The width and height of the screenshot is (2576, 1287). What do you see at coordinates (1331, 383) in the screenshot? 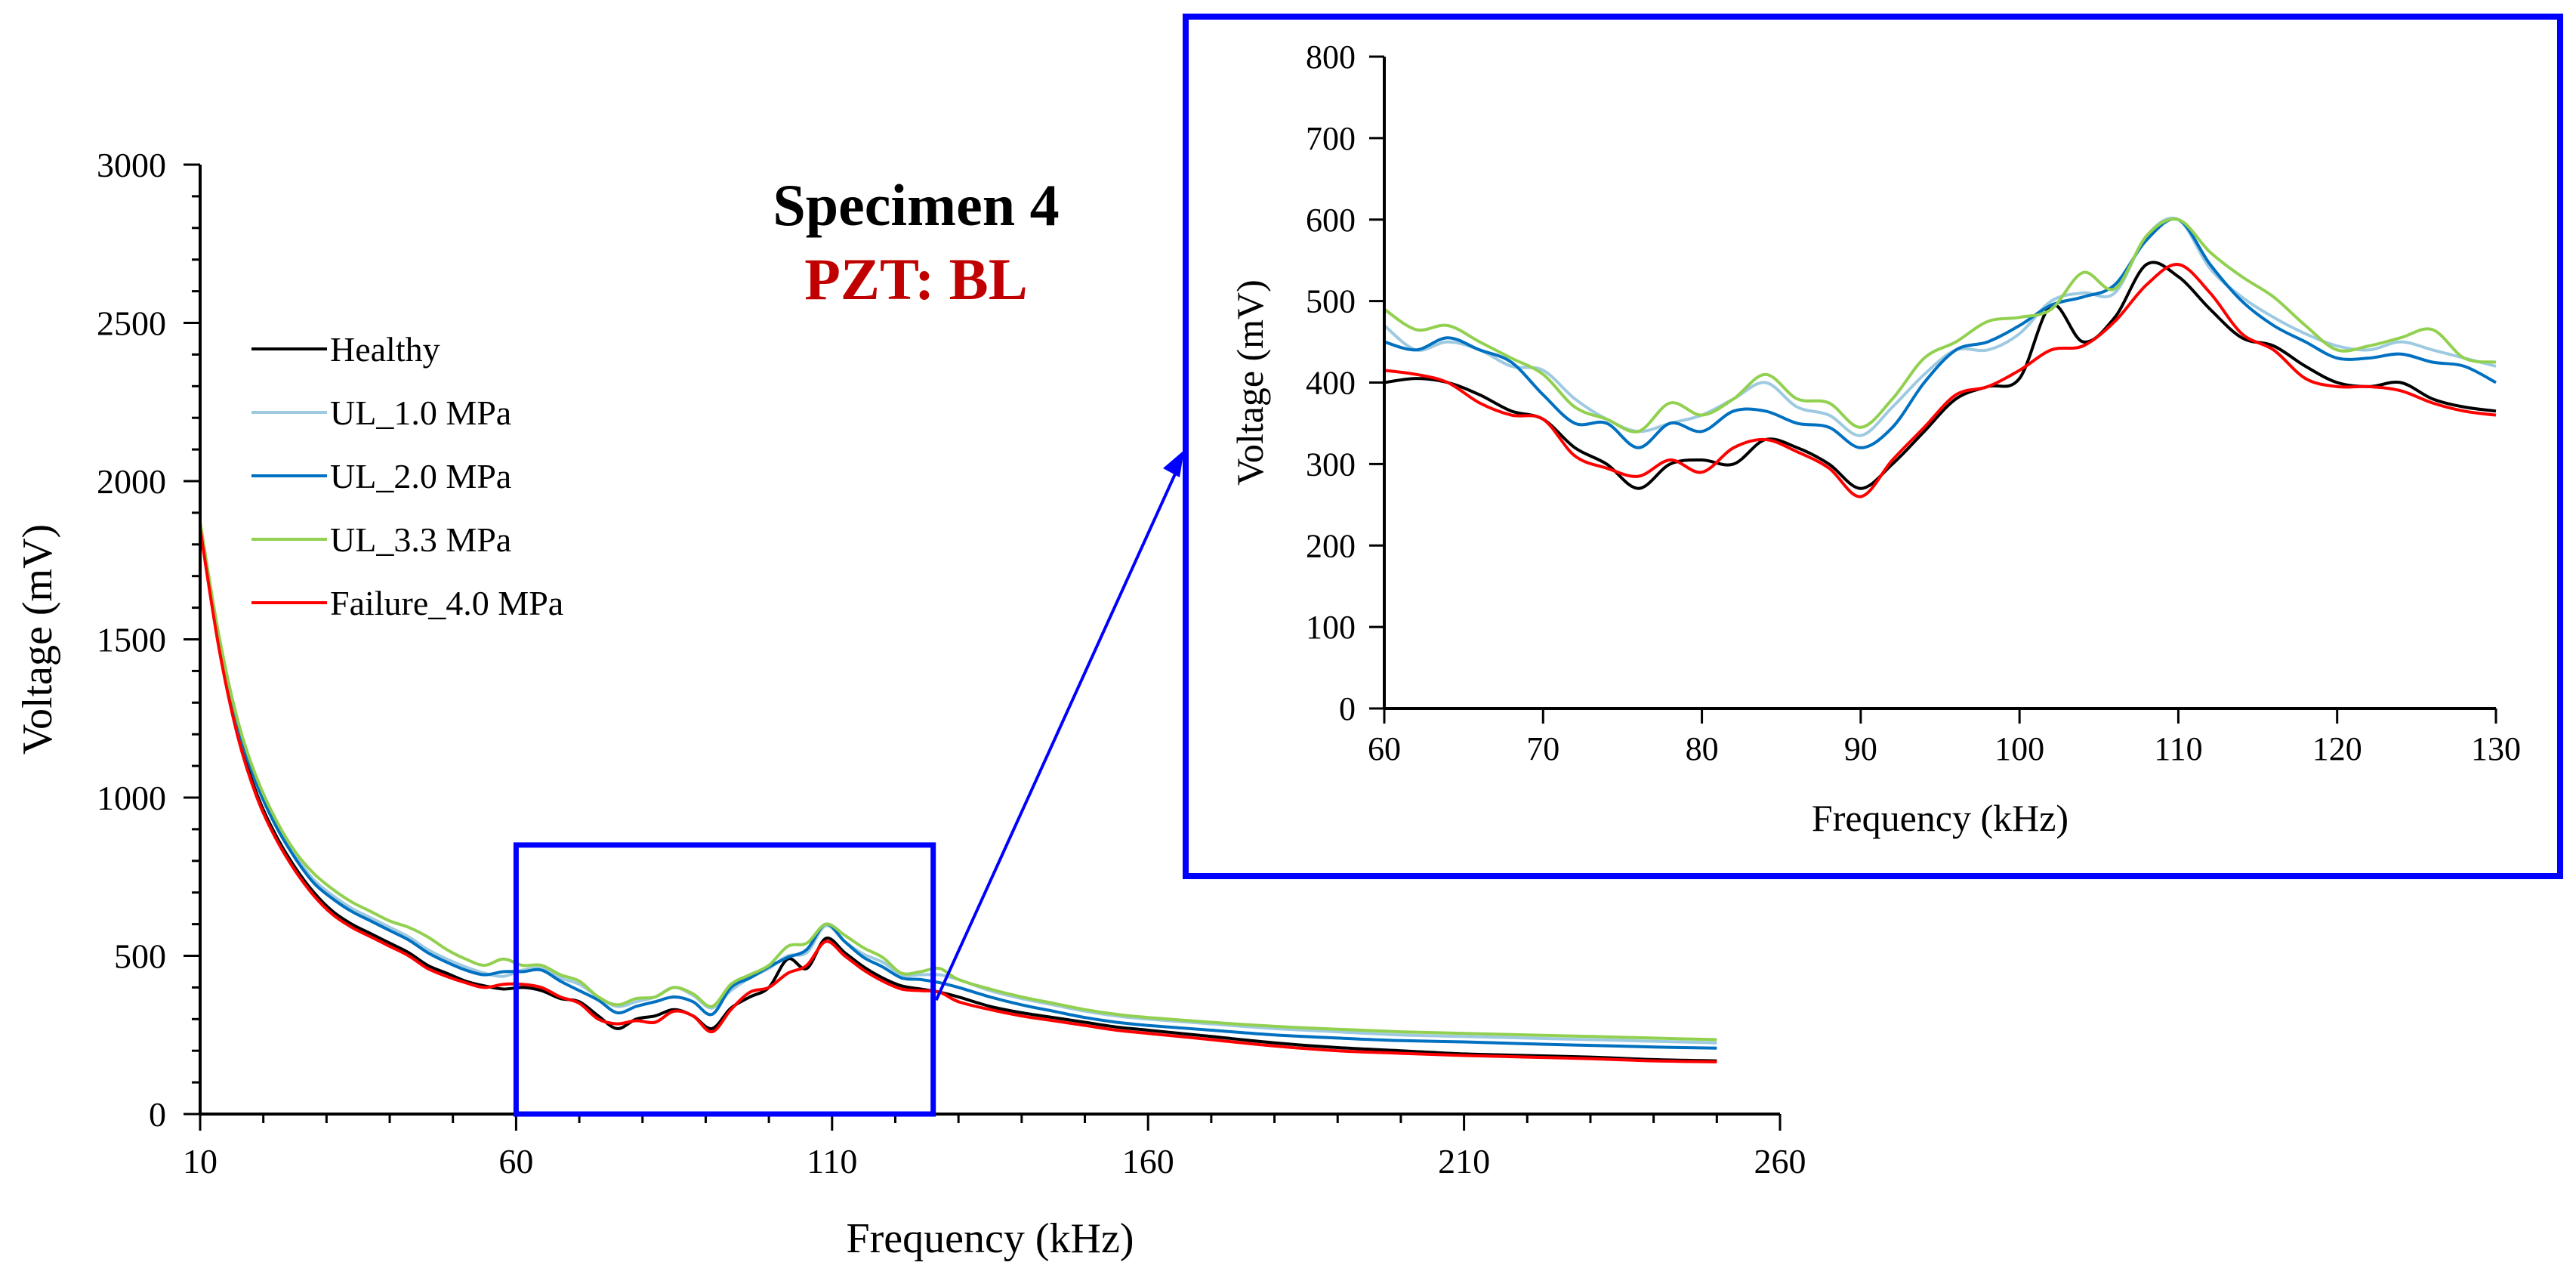
I see `inset-y-tick-label: 400` at bounding box center [1331, 383].